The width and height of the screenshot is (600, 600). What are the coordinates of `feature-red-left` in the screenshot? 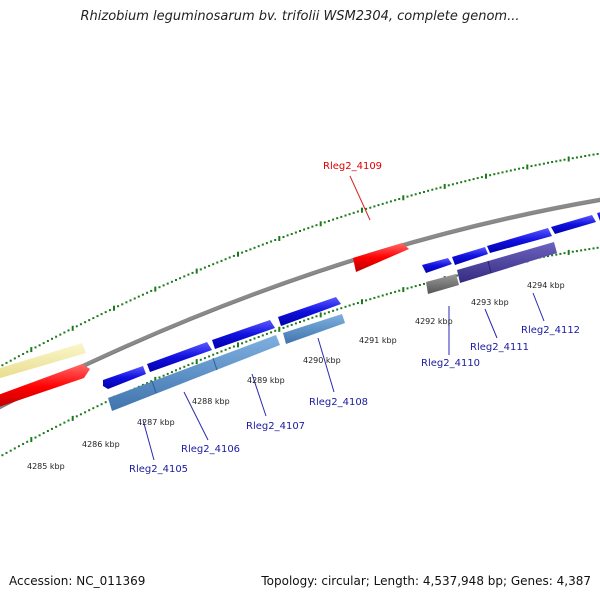 It's located at (45, 387).